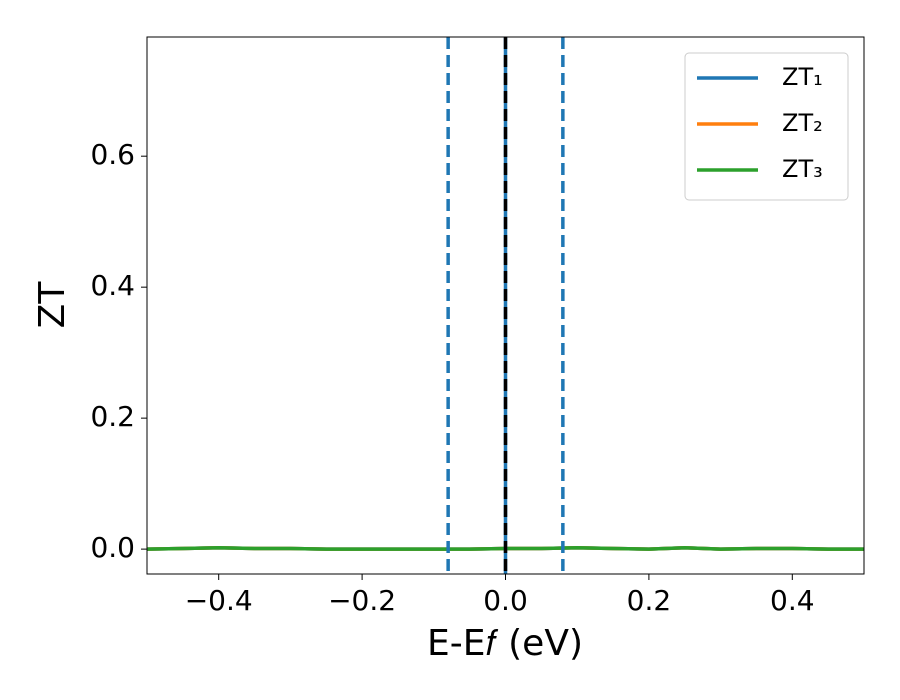 This screenshot has height=700, width=900. What do you see at coordinates (112, 154) in the screenshot?
I see `y-tick-label: 0.6` at bounding box center [112, 154].